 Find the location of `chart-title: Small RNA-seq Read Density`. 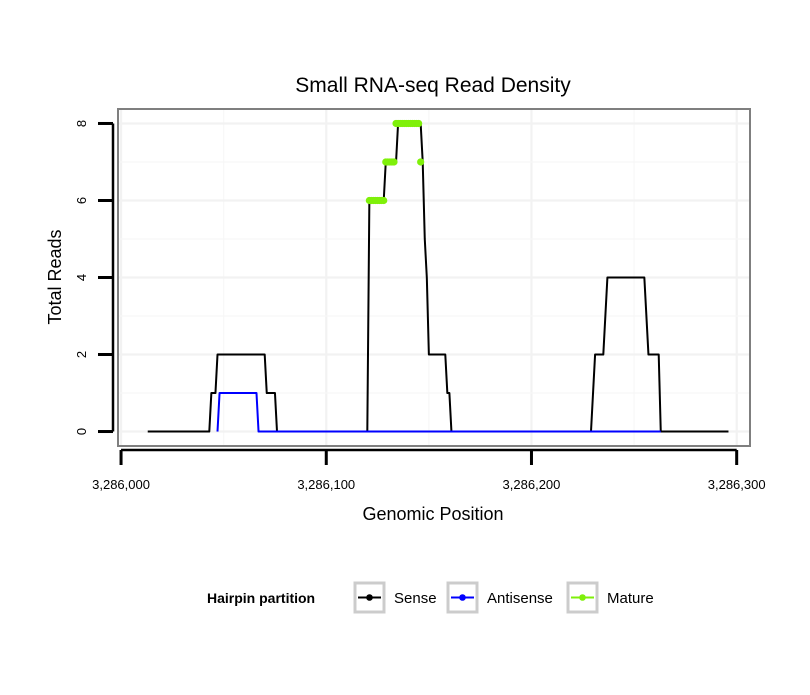

chart-title: Small RNA-seq Read Density is located at coordinates (433, 85).